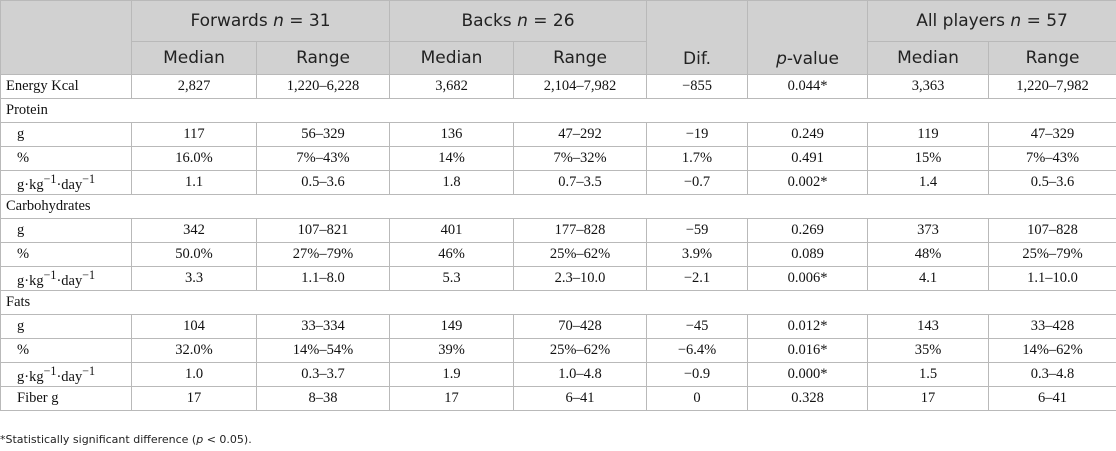  What do you see at coordinates (1052, 254) in the screenshot?
I see `cell: 25%–79%` at bounding box center [1052, 254].